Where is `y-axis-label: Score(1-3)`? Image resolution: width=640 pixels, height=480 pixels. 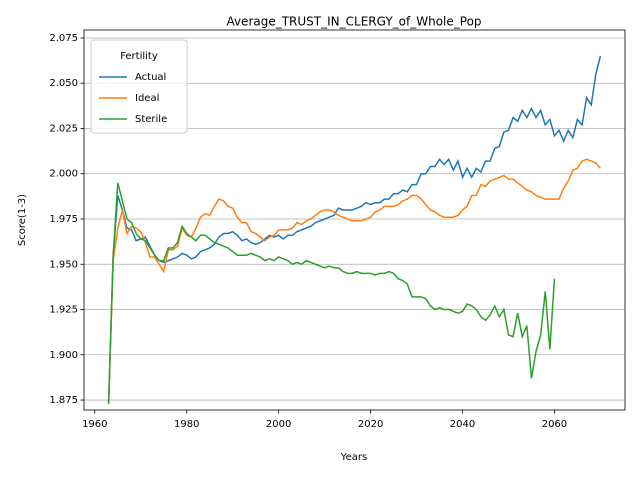 y-axis-label: Score(1-3) is located at coordinates (22, 220).